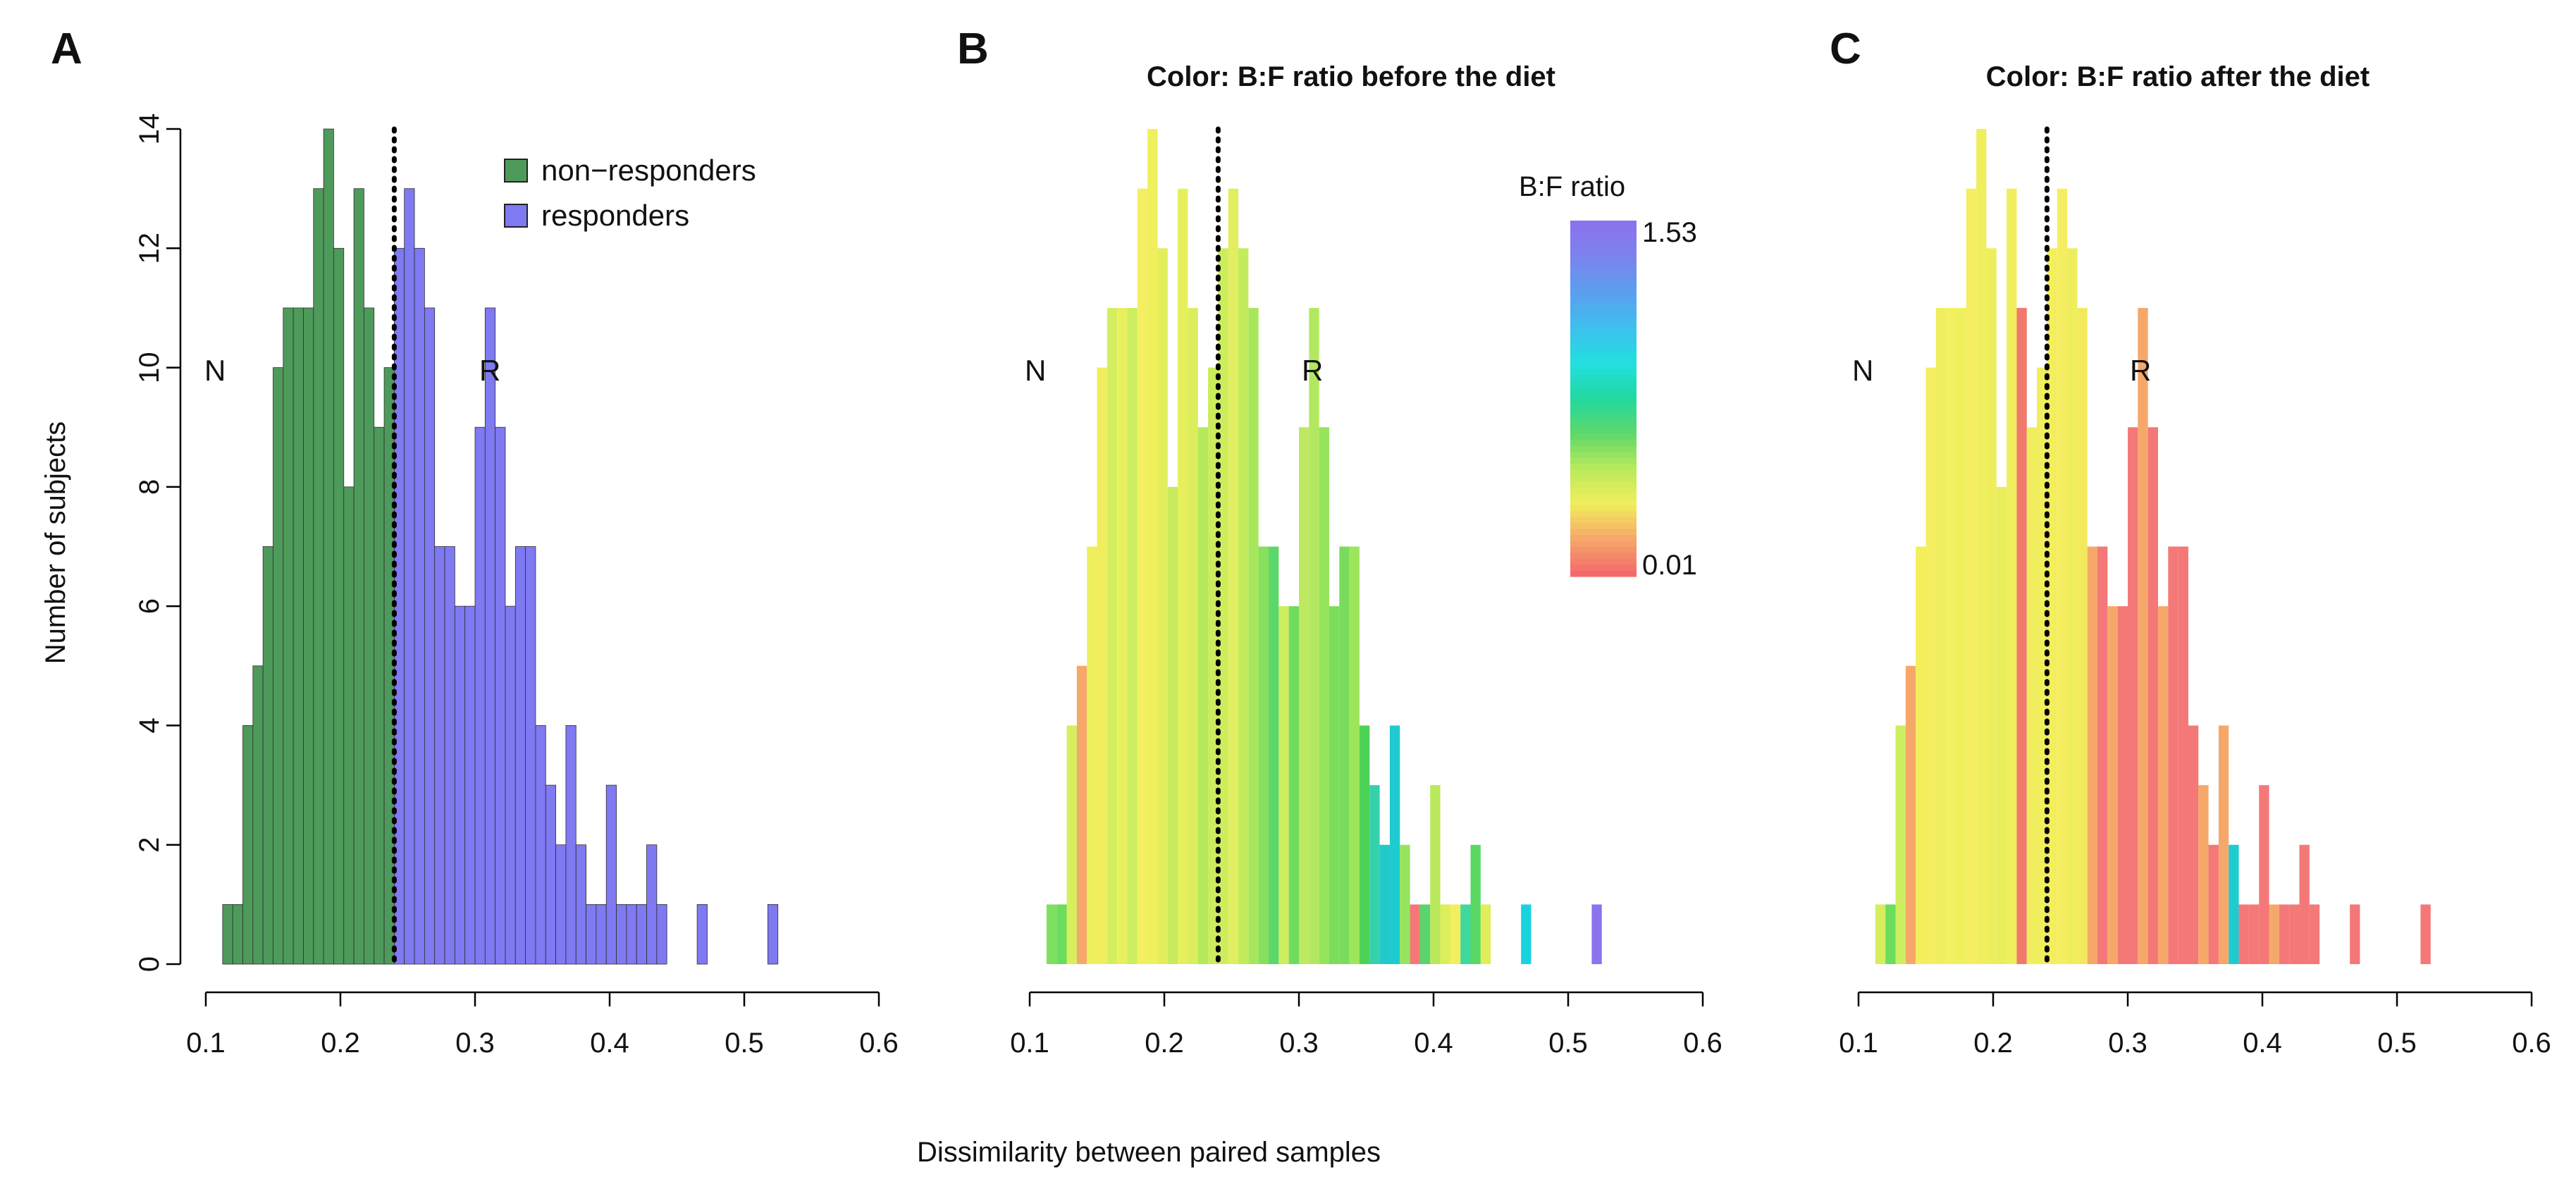  Describe the element at coordinates (149, 487) in the screenshot. I see `y-tick-label: 8` at that location.